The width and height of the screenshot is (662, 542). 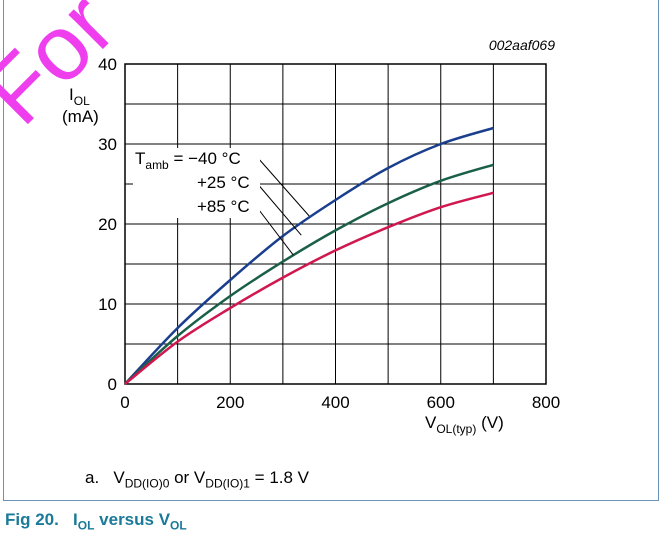 What do you see at coordinates (82, 101) in the screenshot?
I see `y-axis-label-subscript: OL` at bounding box center [82, 101].